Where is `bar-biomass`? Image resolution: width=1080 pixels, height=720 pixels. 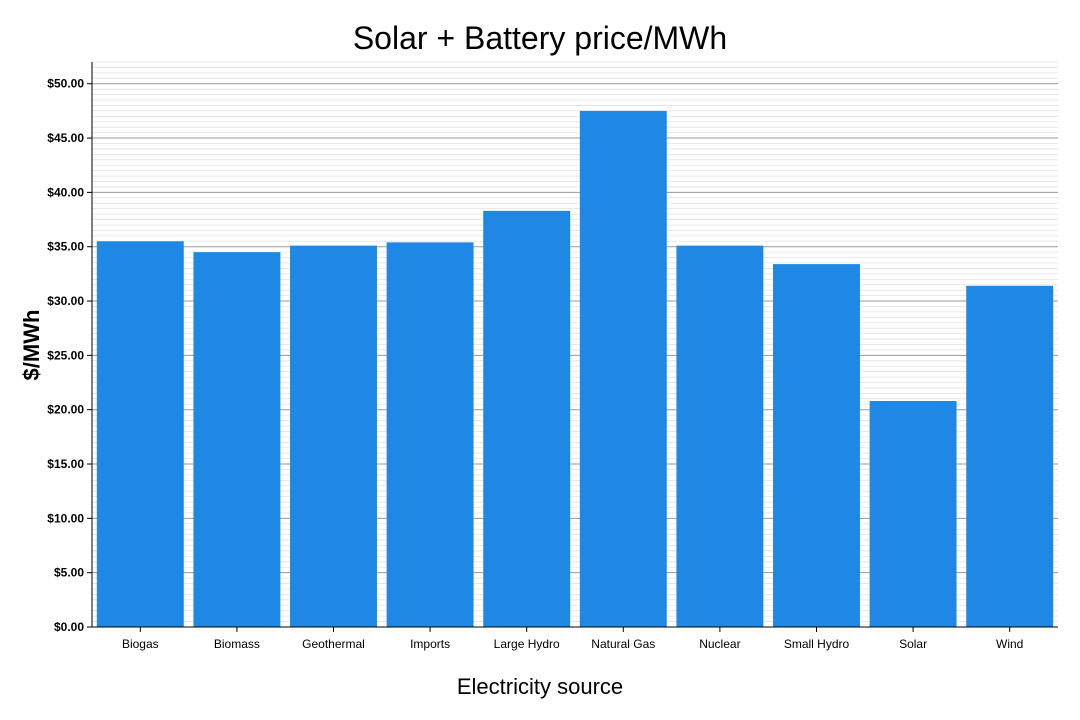 bar-biomass is located at coordinates (237, 439).